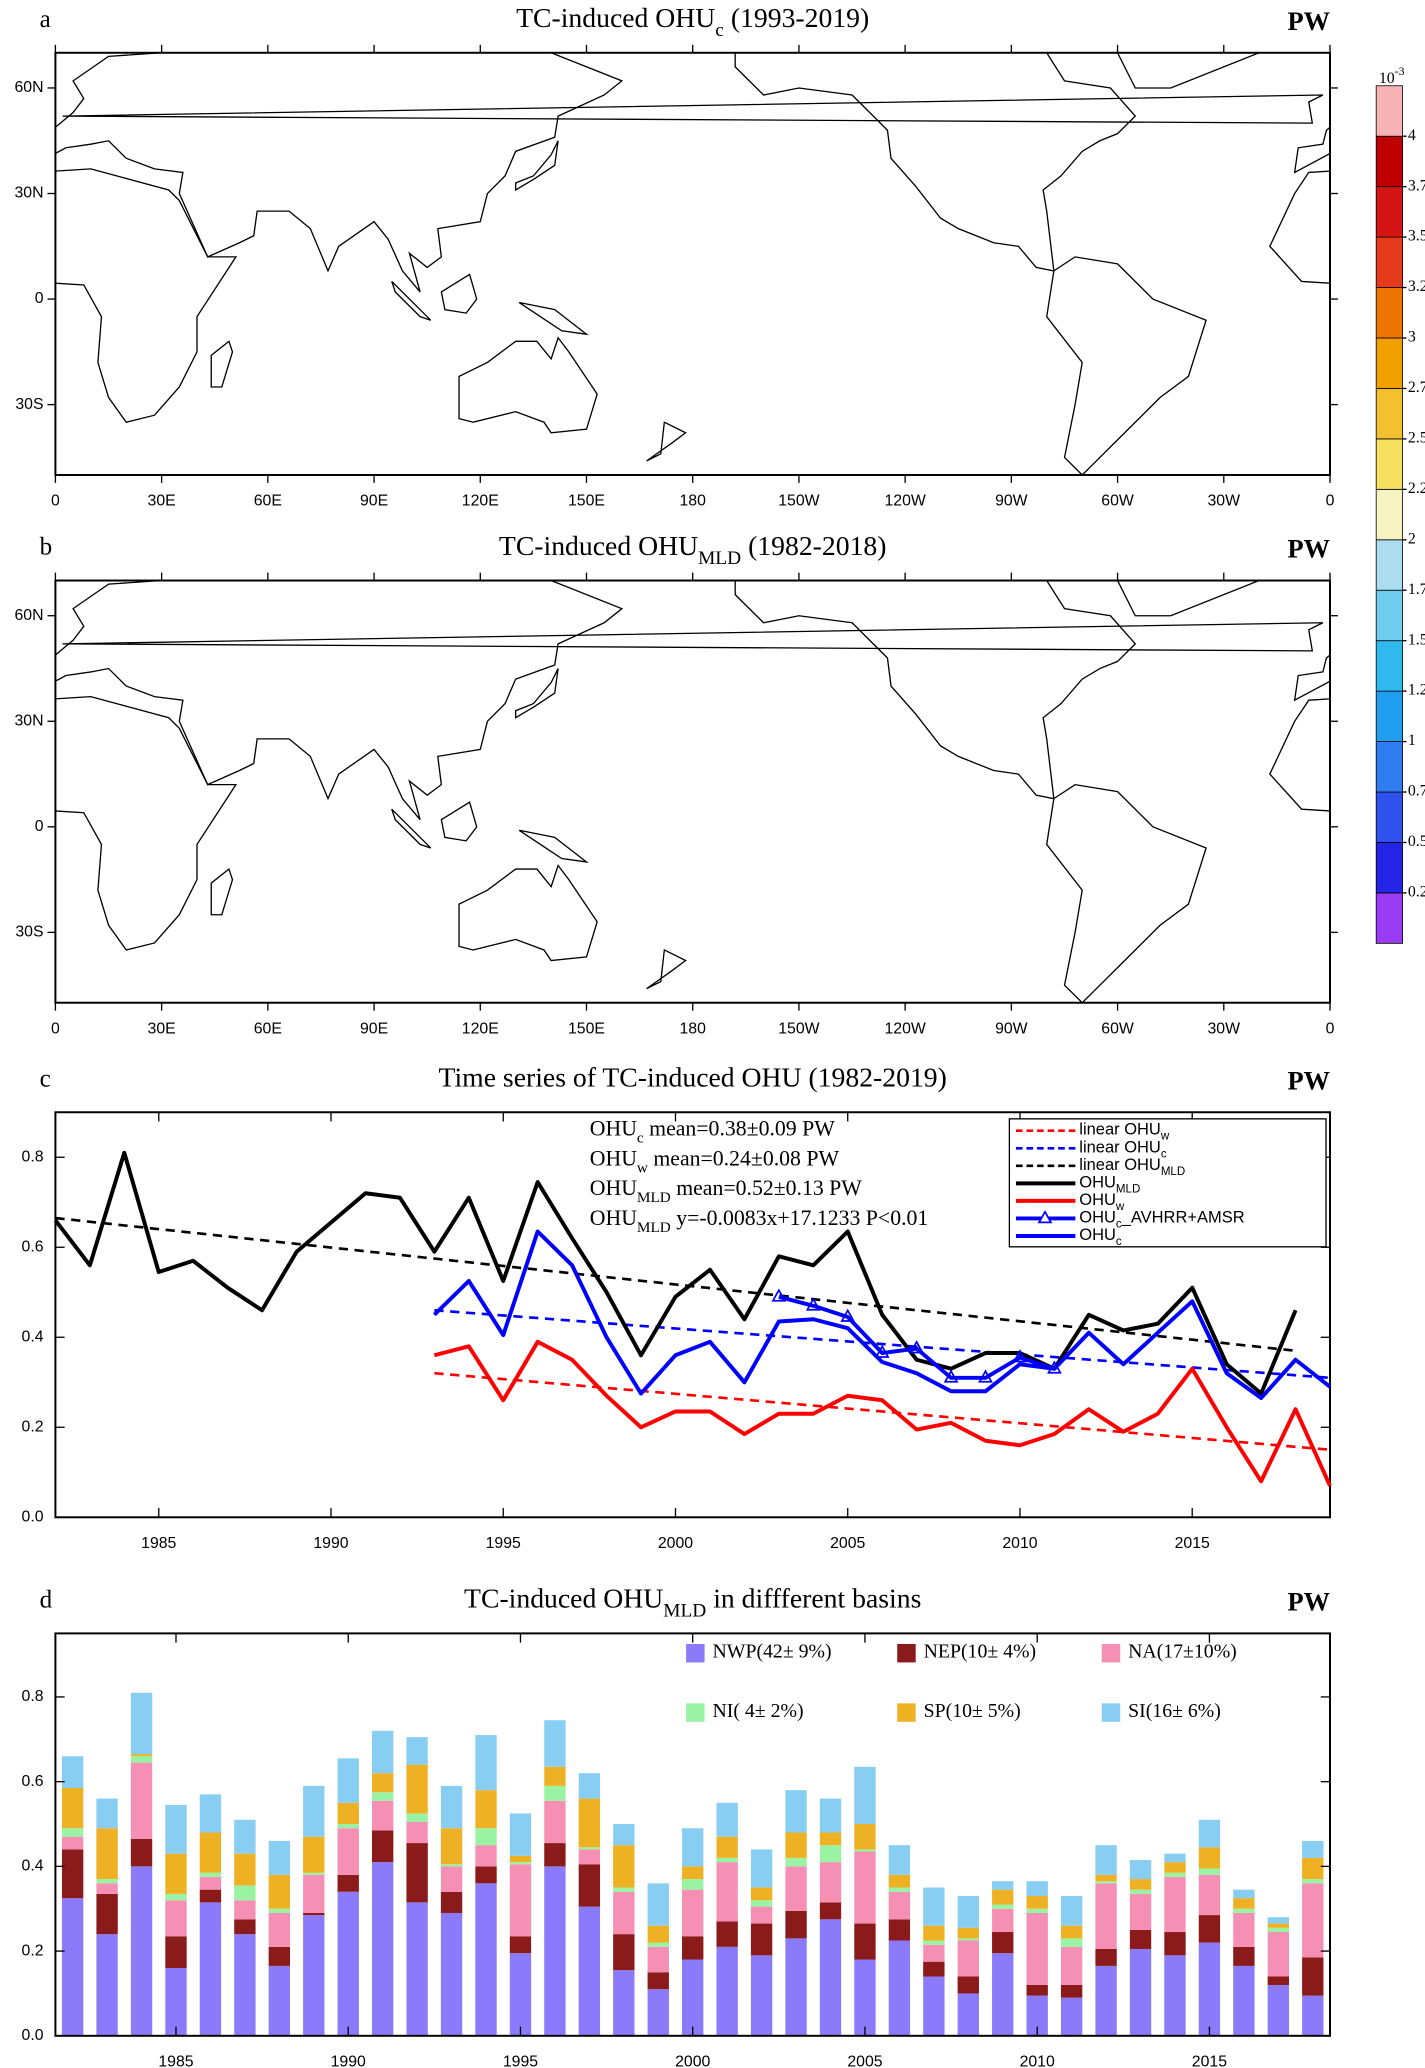 The image size is (1425, 2068). Describe the element at coordinates (1392, 75) in the screenshot. I see `colorbar-exponent: 10-3` at that location.